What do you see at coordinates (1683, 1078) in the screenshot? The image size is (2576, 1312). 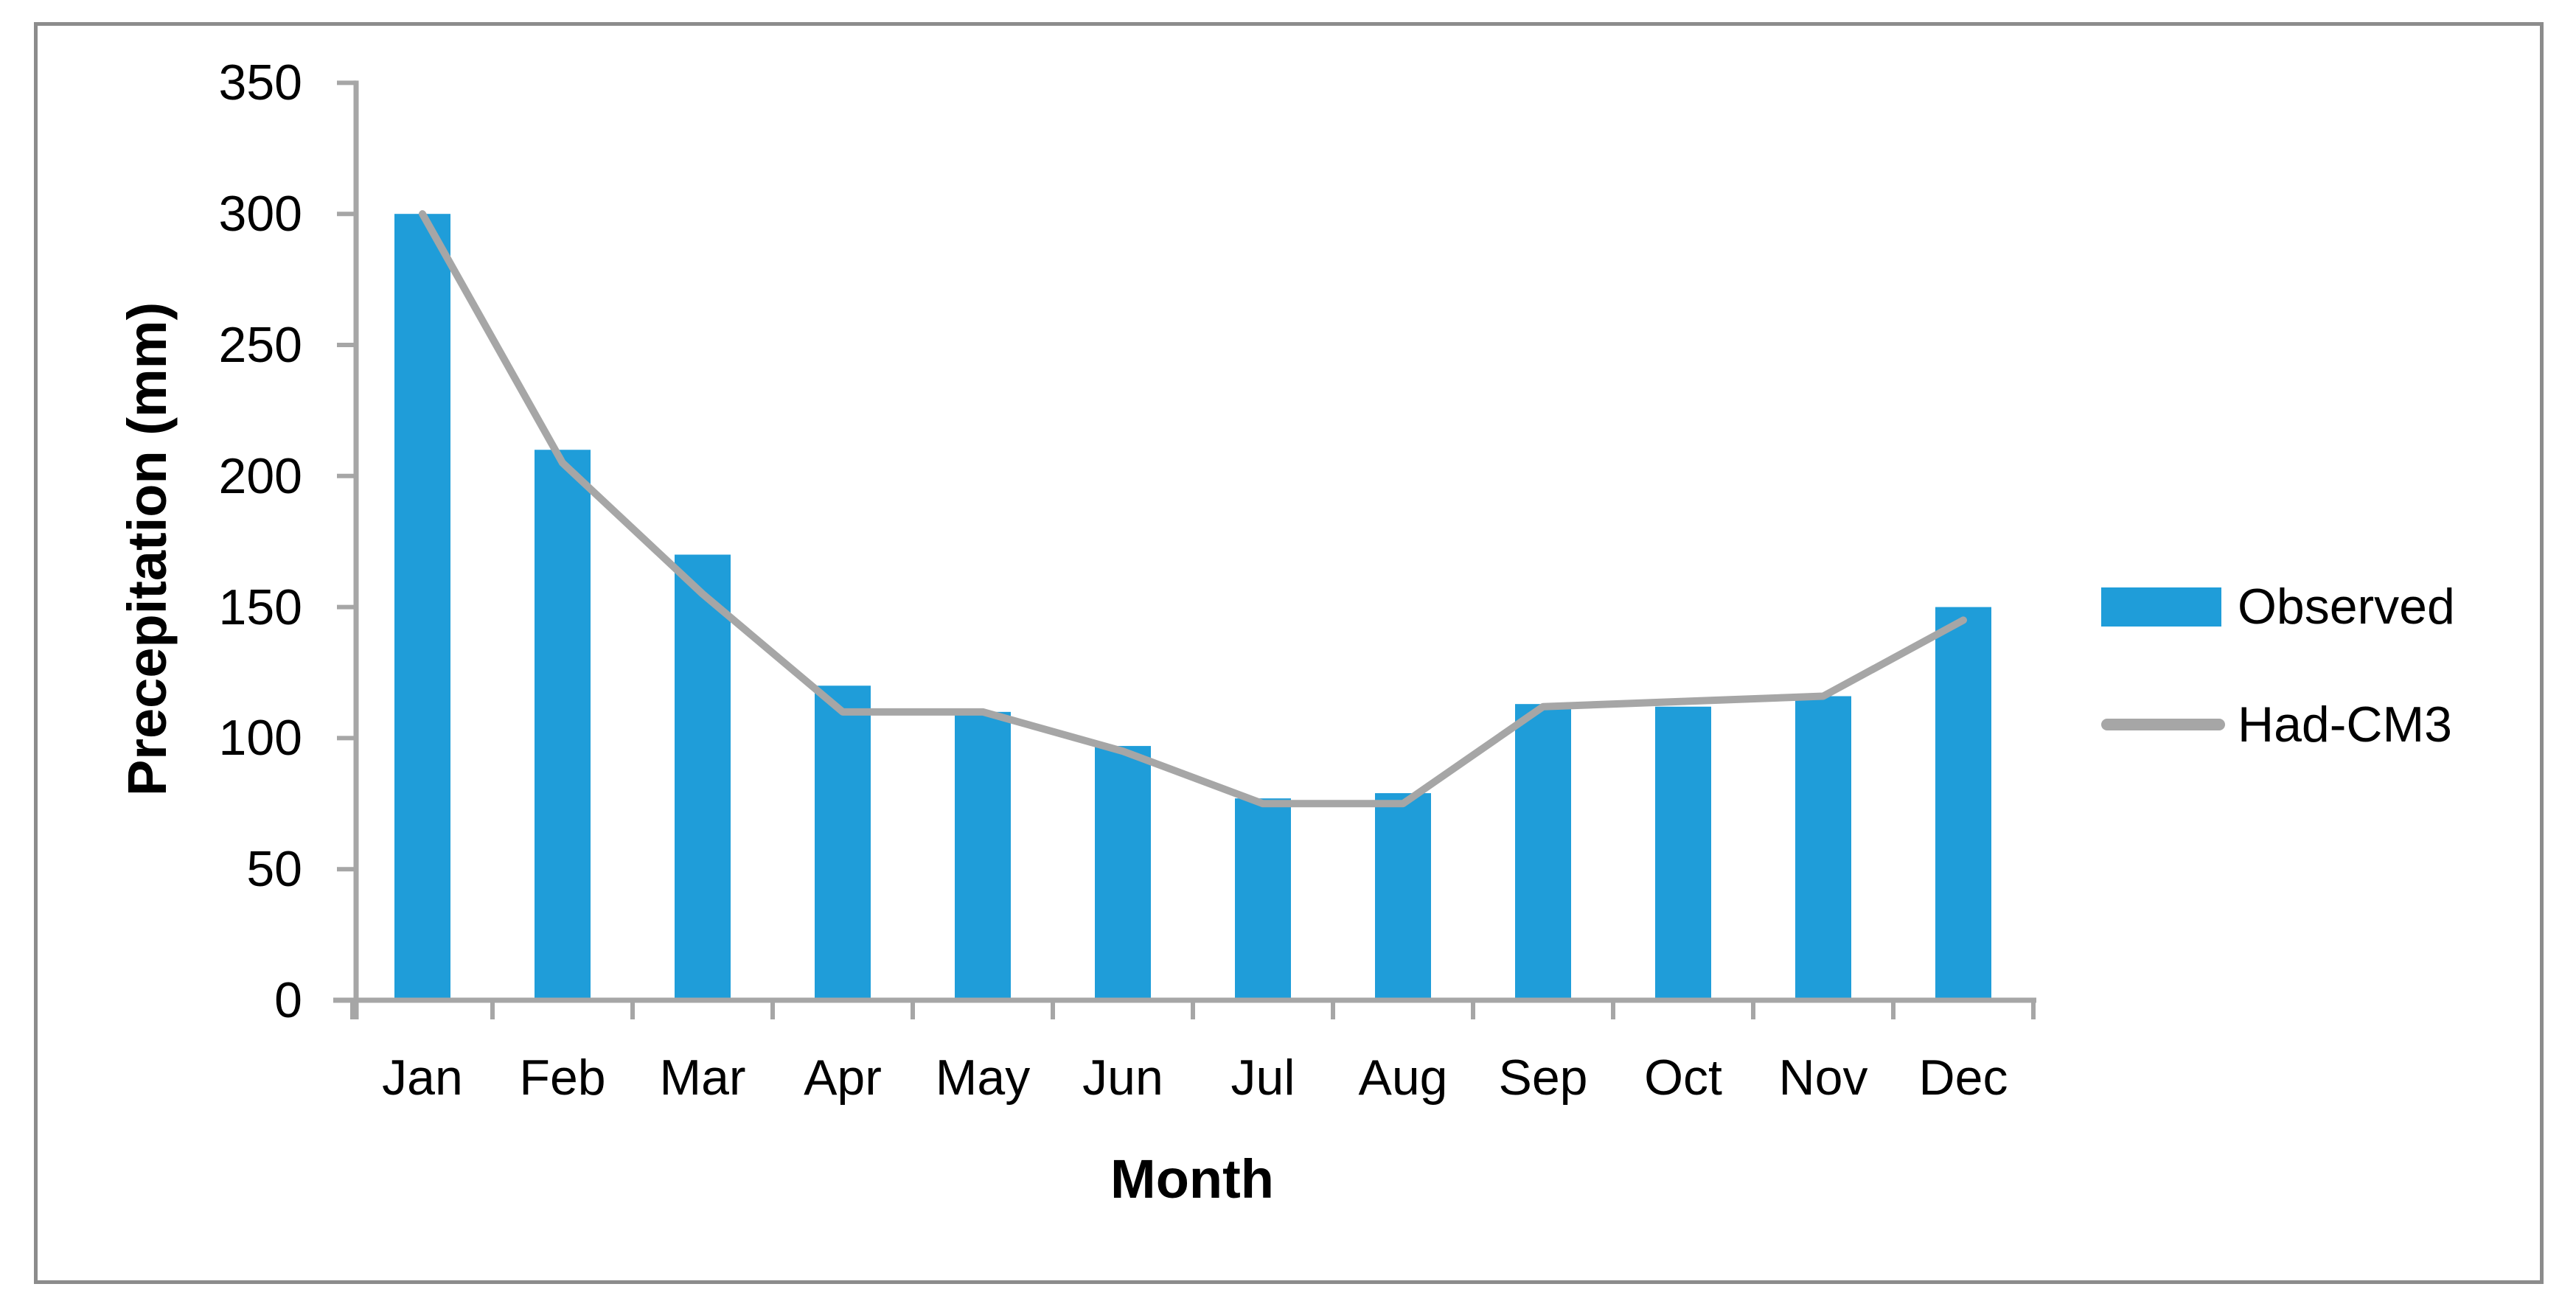 I see `x-tick-label-oct: Oct` at bounding box center [1683, 1078].